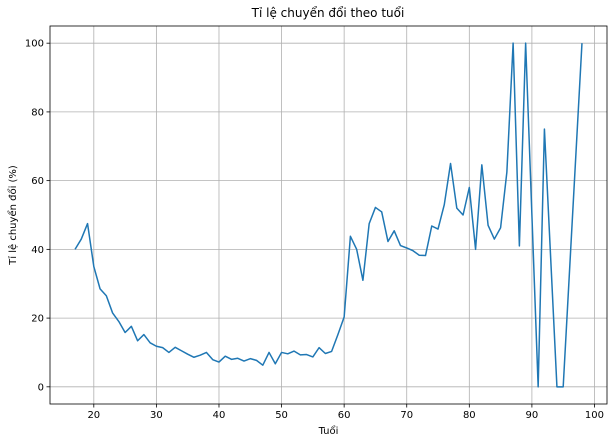  What do you see at coordinates (156, 415) in the screenshot?
I see `x-tick-label: 30` at bounding box center [156, 415].